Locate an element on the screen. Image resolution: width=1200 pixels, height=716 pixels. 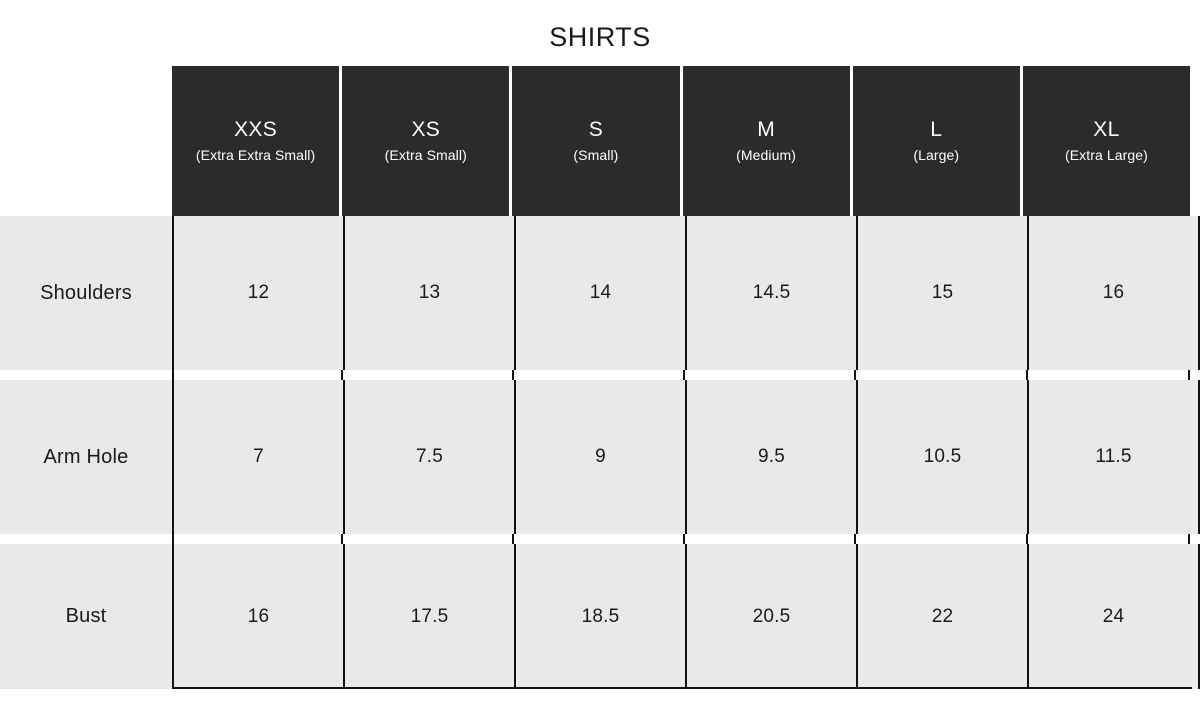
column-header-full: (Extra Extra Small) is located at coordinates (255, 155).